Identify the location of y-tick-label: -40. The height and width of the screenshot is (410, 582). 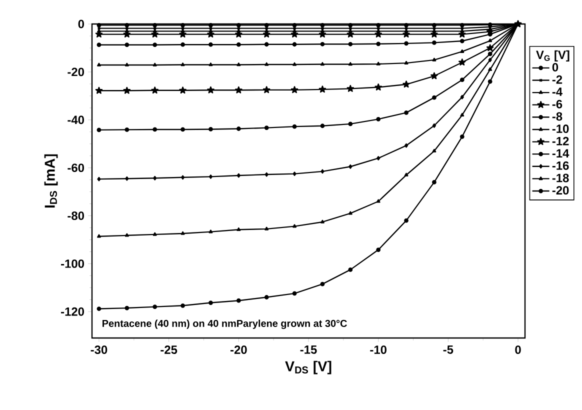
(76, 120).